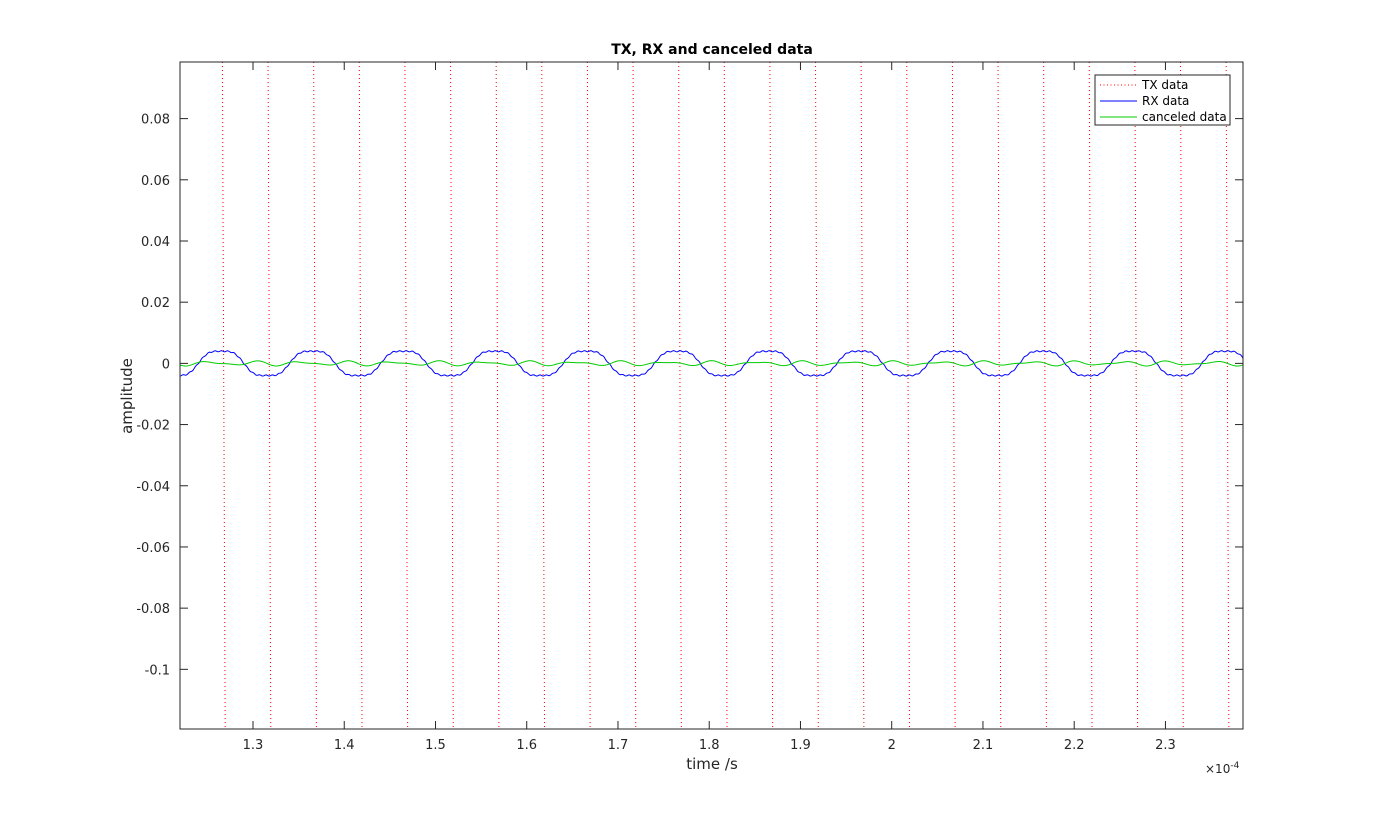 The height and width of the screenshot is (821, 1375). I want to click on x-tick-label: 2.1, so click(983, 745).